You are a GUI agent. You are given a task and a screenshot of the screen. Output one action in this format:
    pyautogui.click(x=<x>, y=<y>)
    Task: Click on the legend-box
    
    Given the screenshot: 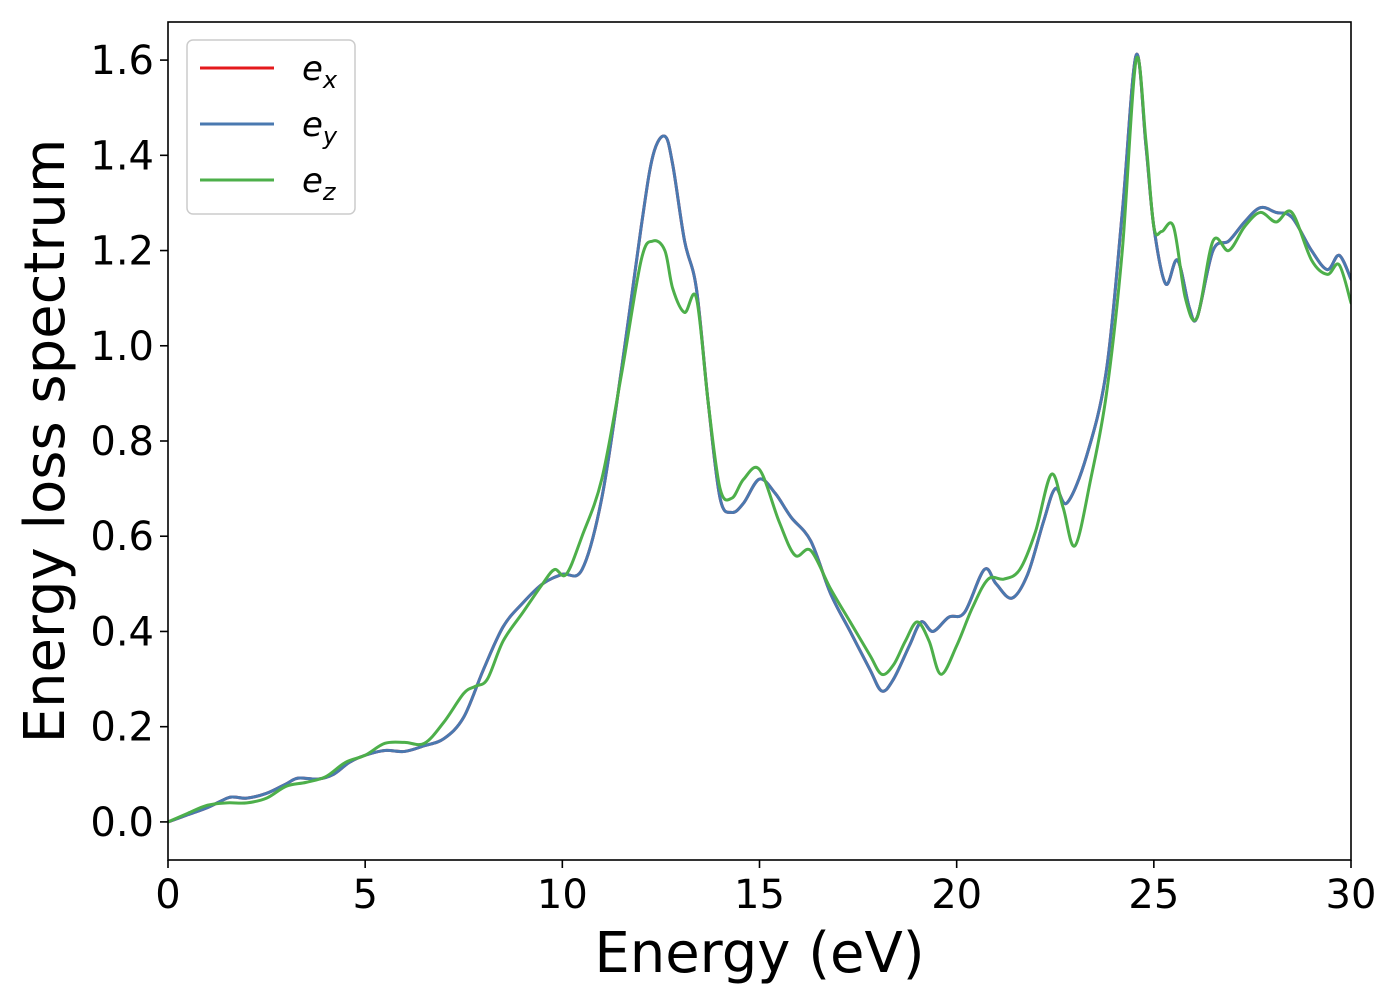 What is the action you would take?
    pyautogui.click(x=271, y=127)
    